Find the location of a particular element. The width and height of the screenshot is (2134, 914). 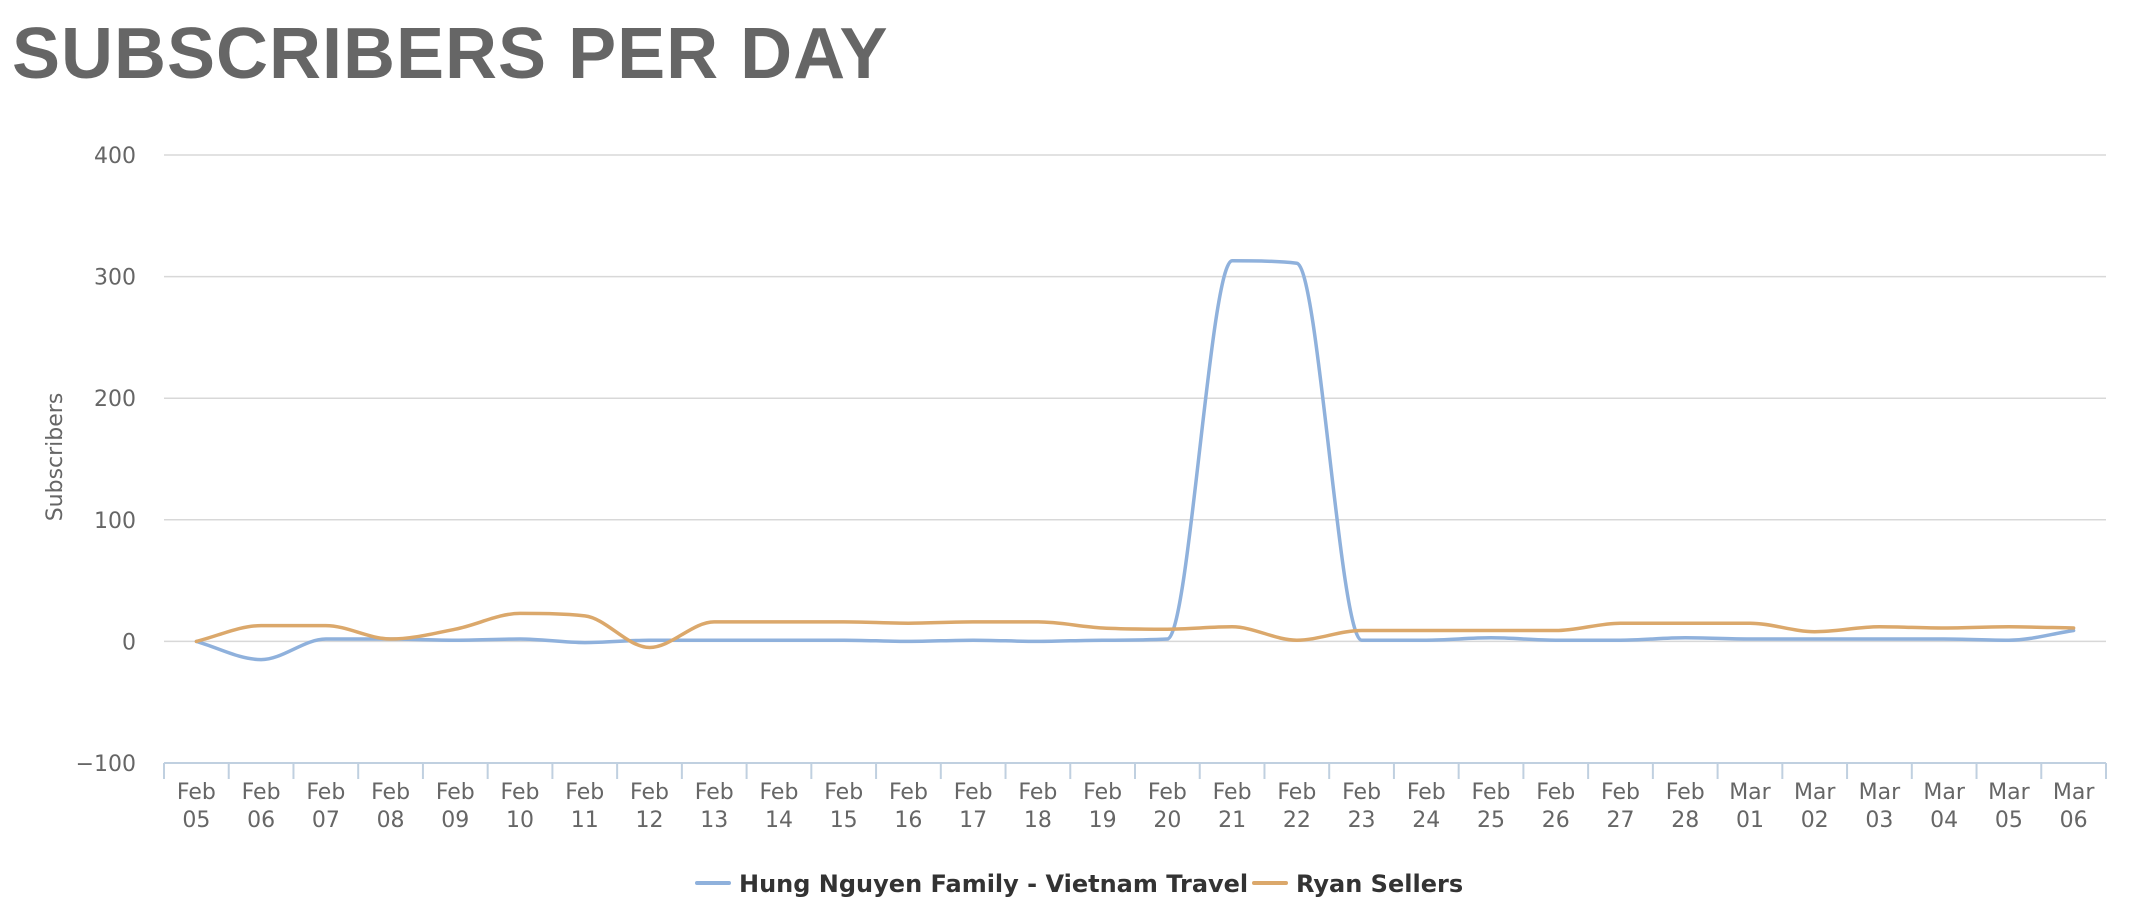

x-tick-label: Feb 25 is located at coordinates (1491, 806).